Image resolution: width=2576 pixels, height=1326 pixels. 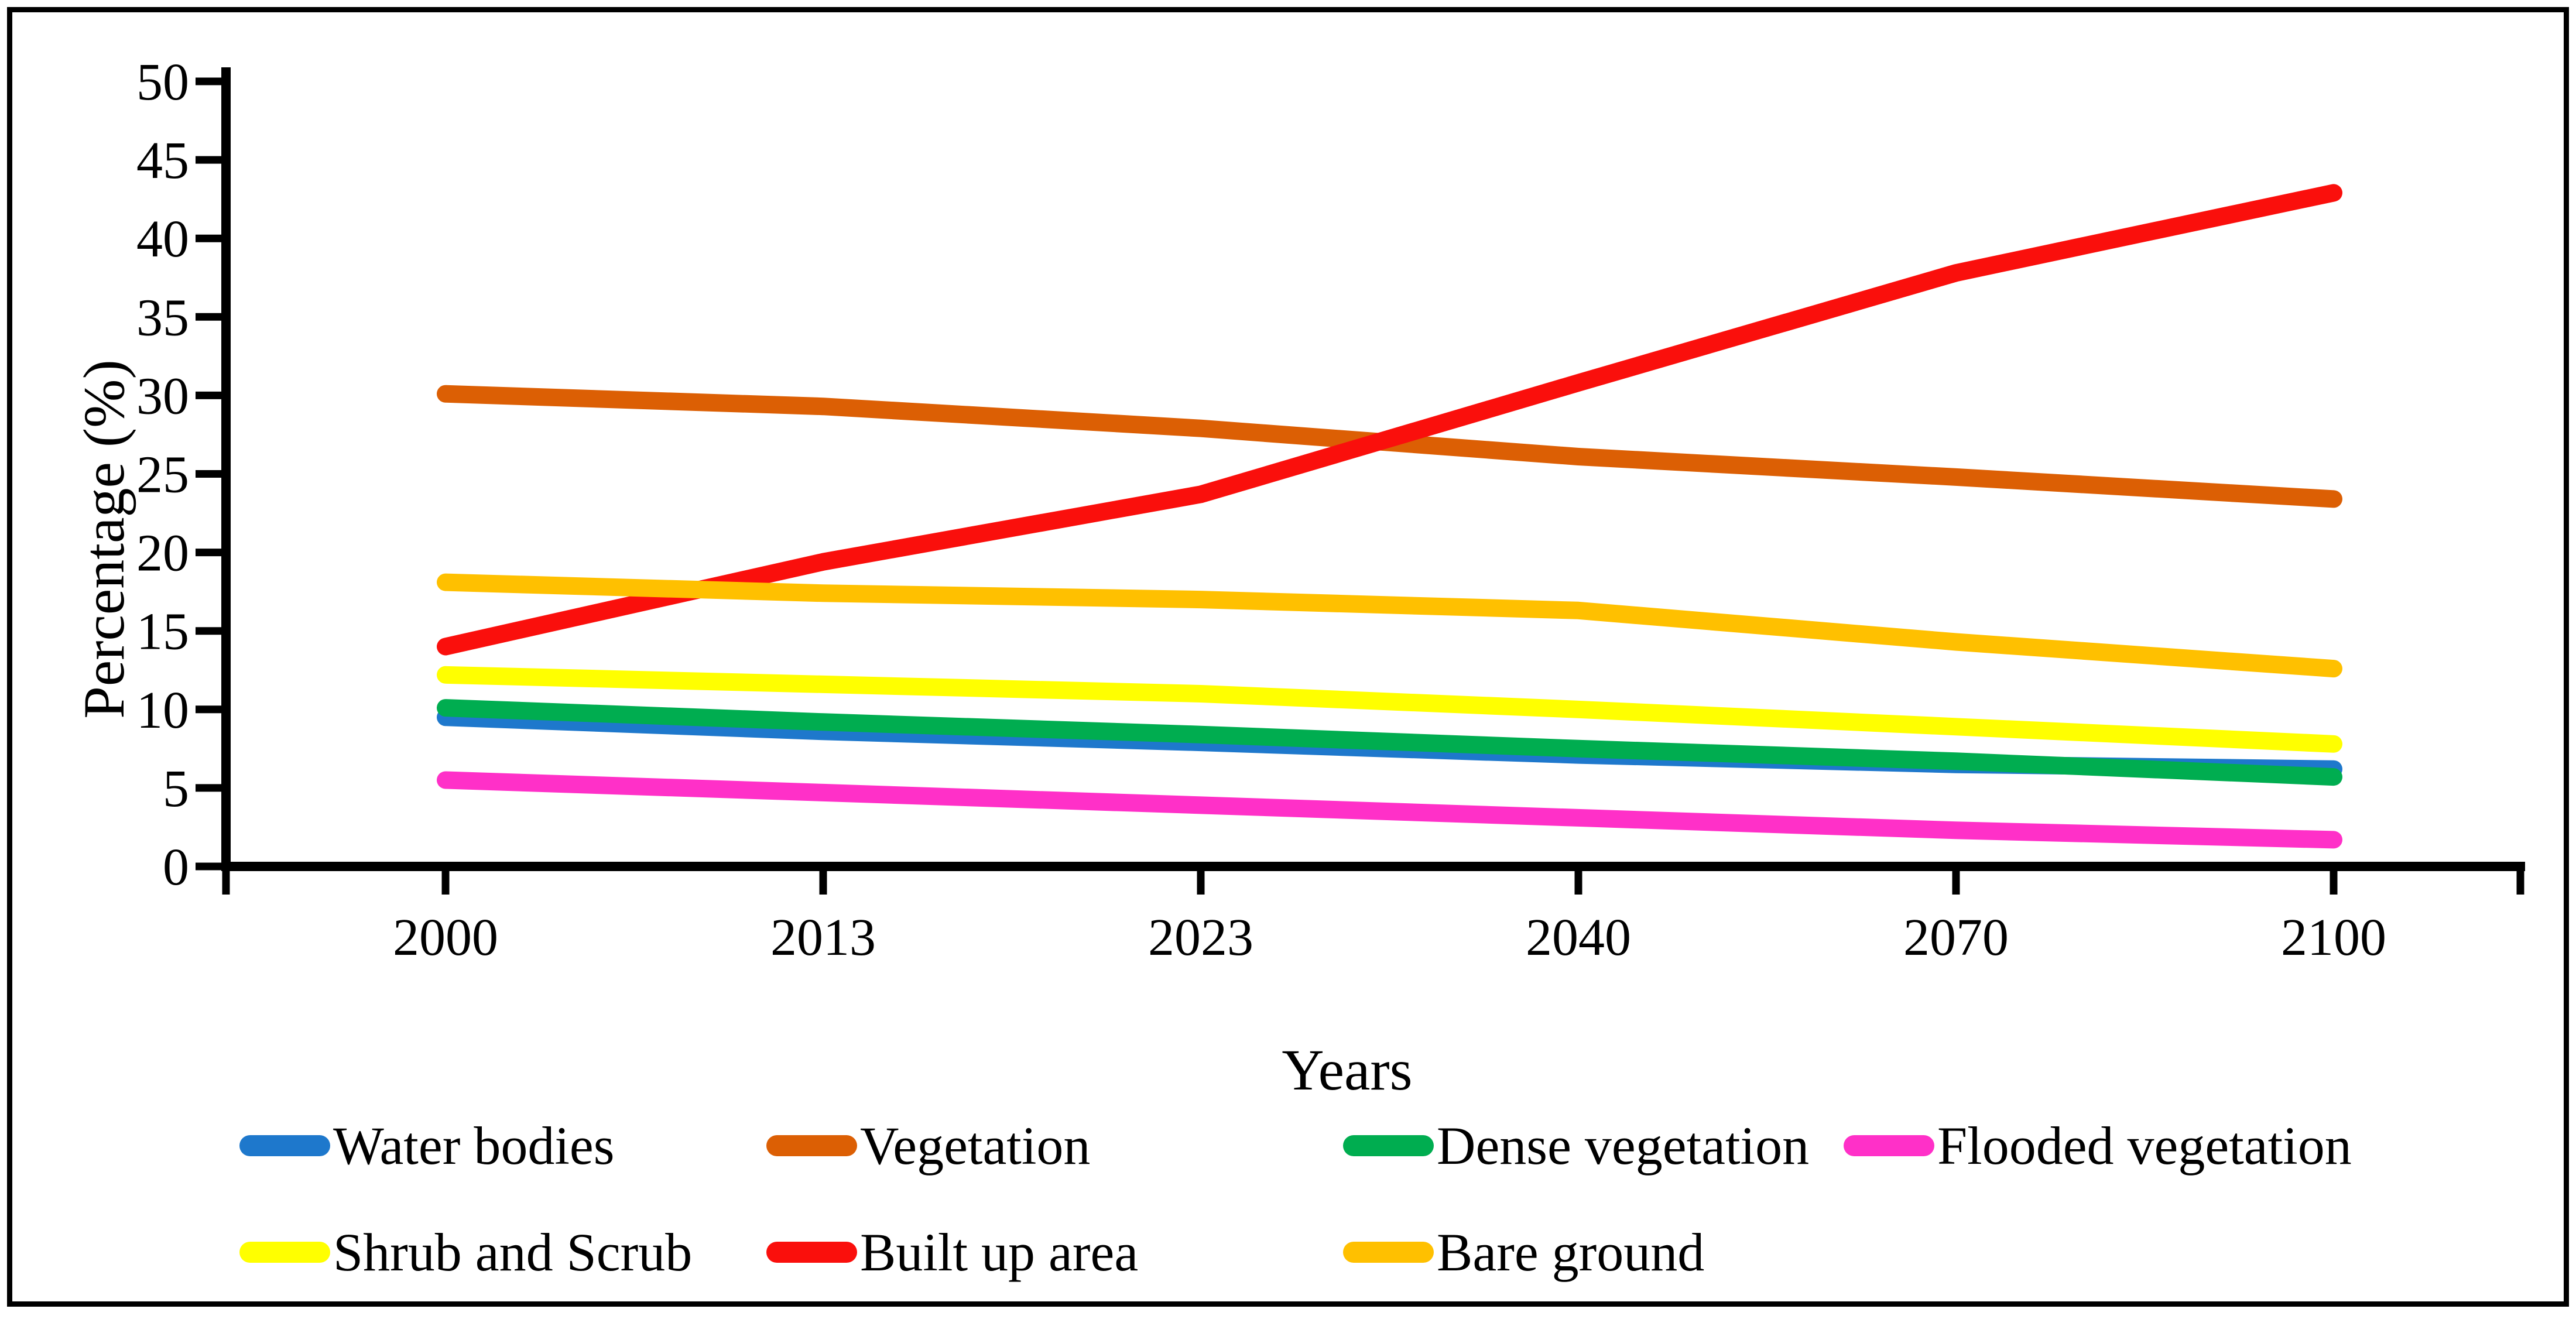 I want to click on legend-label: Bare ground, so click(x=1571, y=1252).